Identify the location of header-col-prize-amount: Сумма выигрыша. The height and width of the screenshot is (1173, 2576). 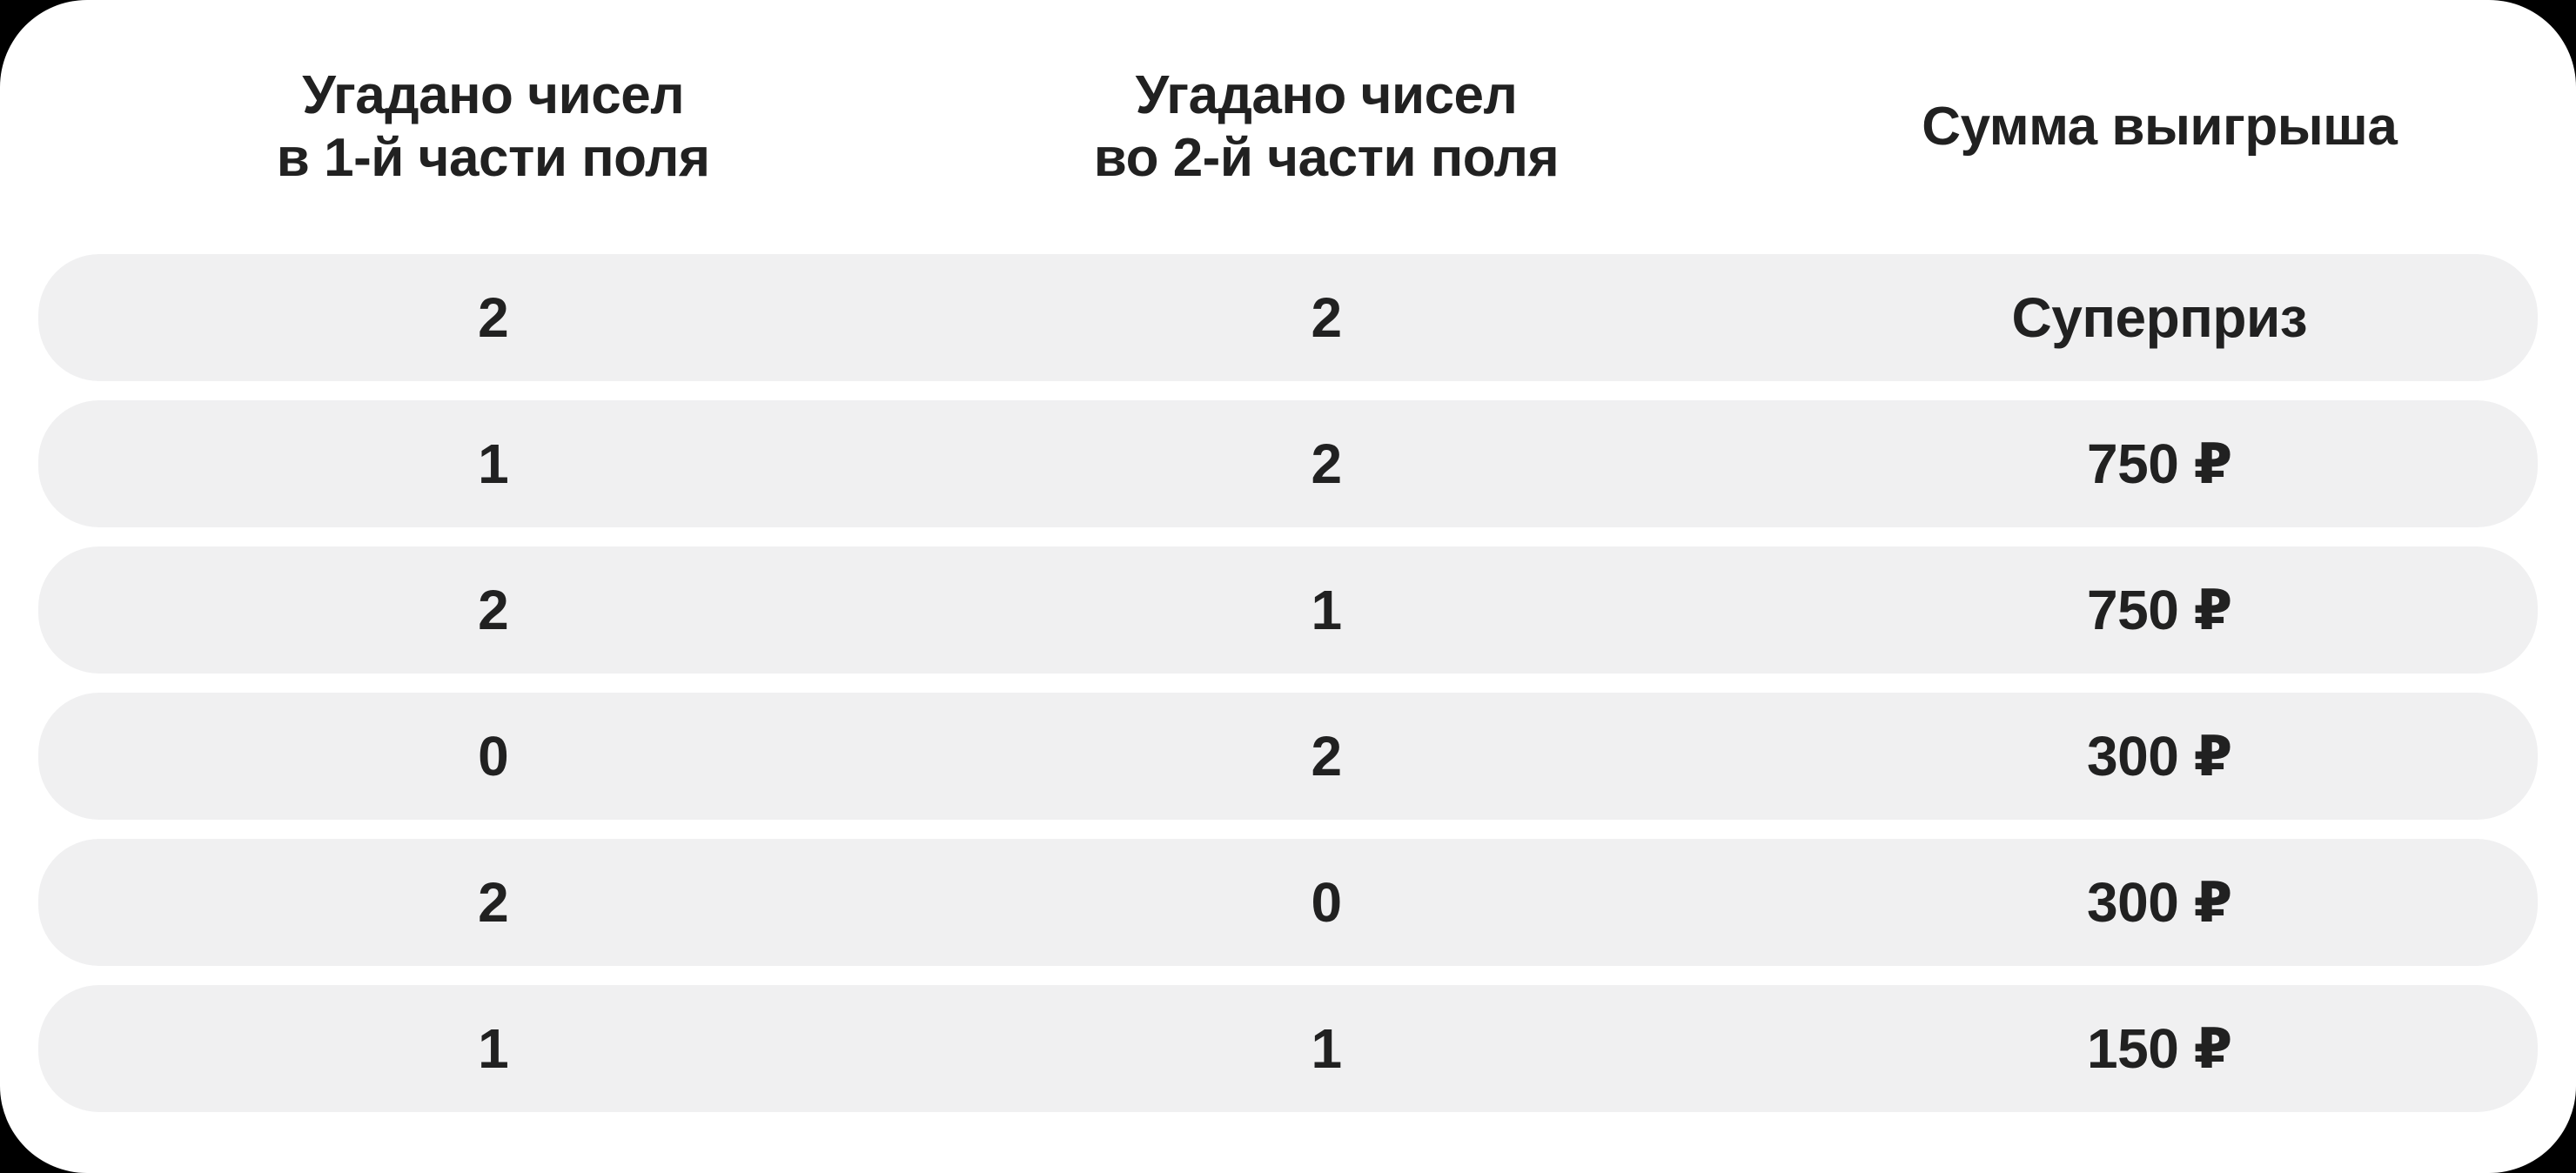
(2159, 127).